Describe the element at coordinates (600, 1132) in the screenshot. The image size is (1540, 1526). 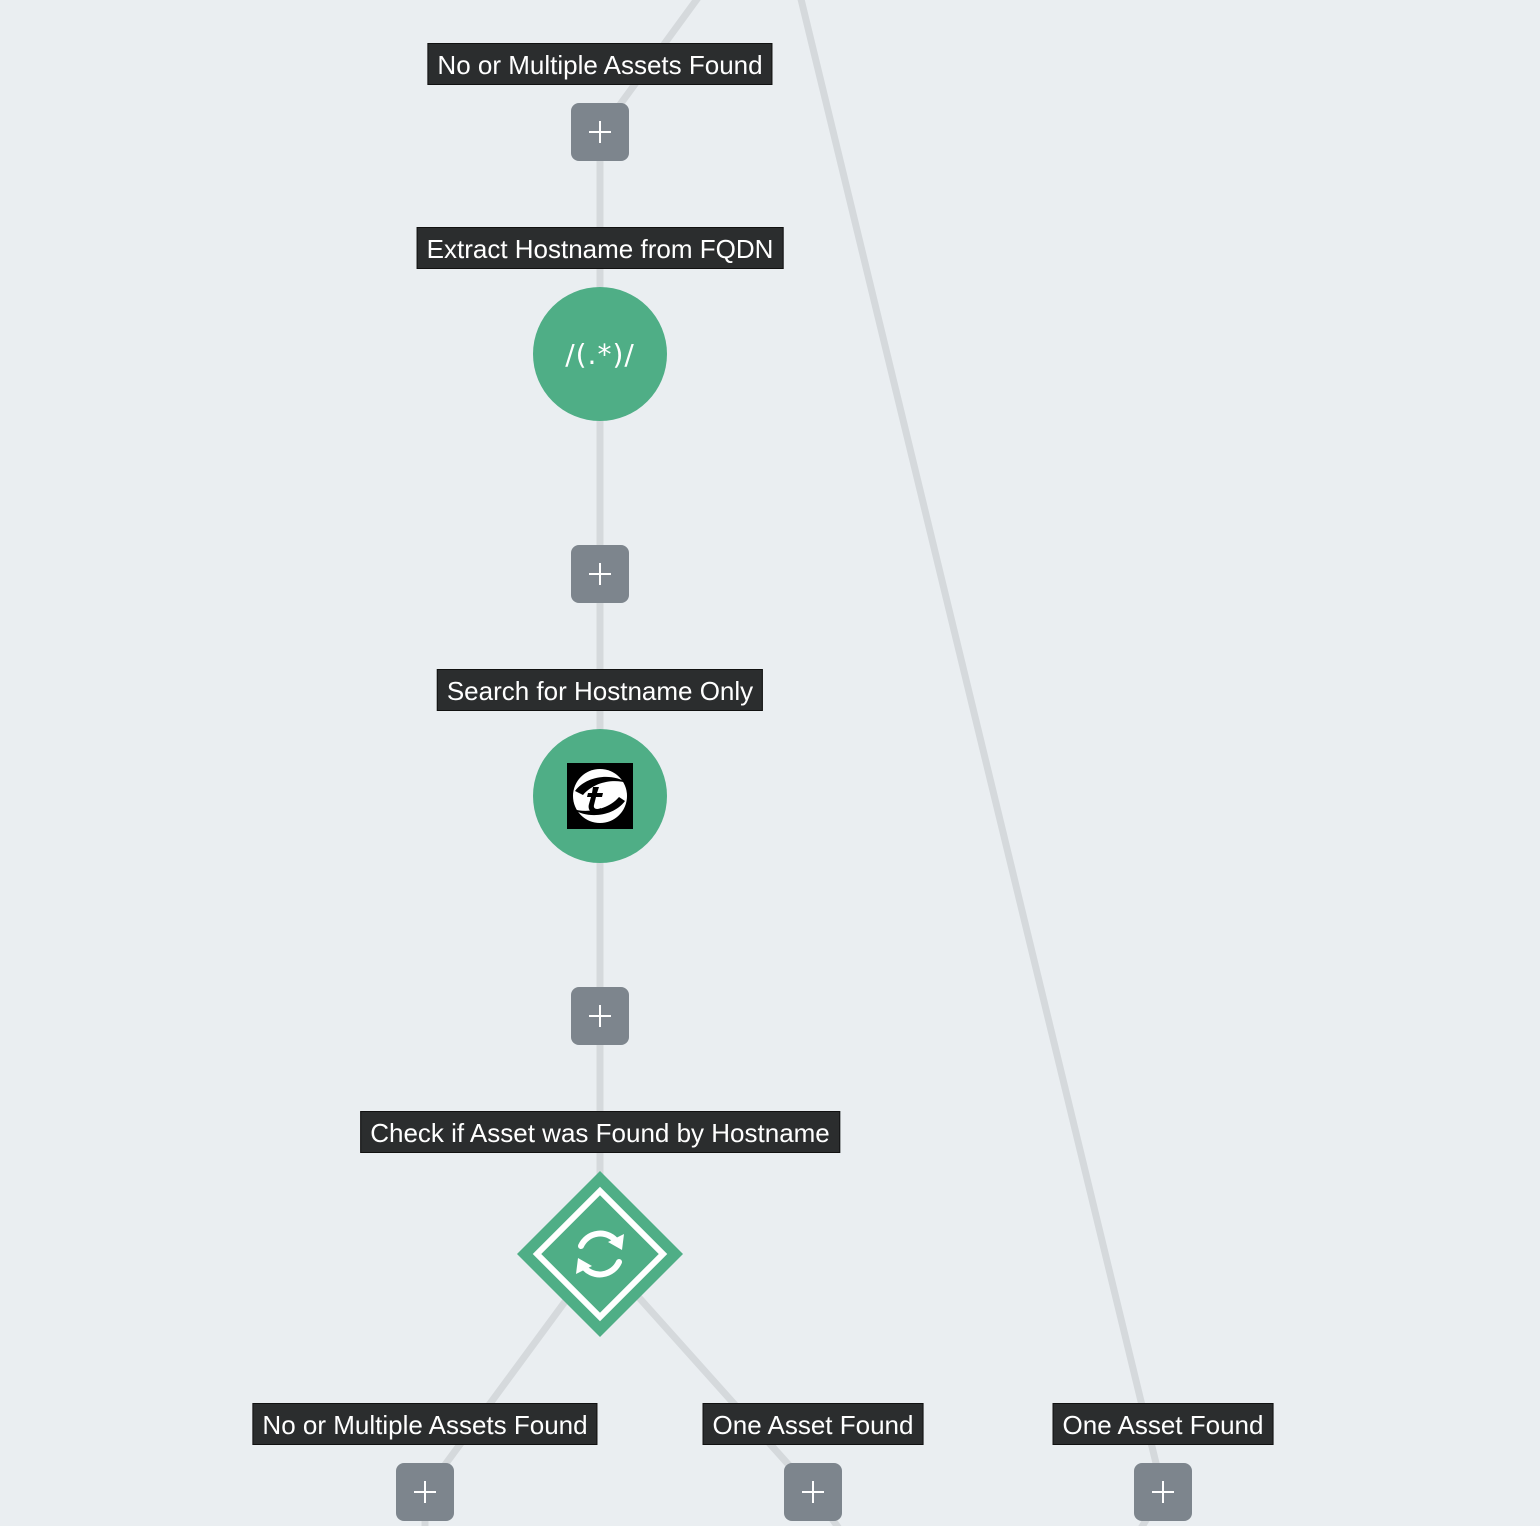
I see `step-label-check-asset: Check if Asset was Found by Hostname` at that location.